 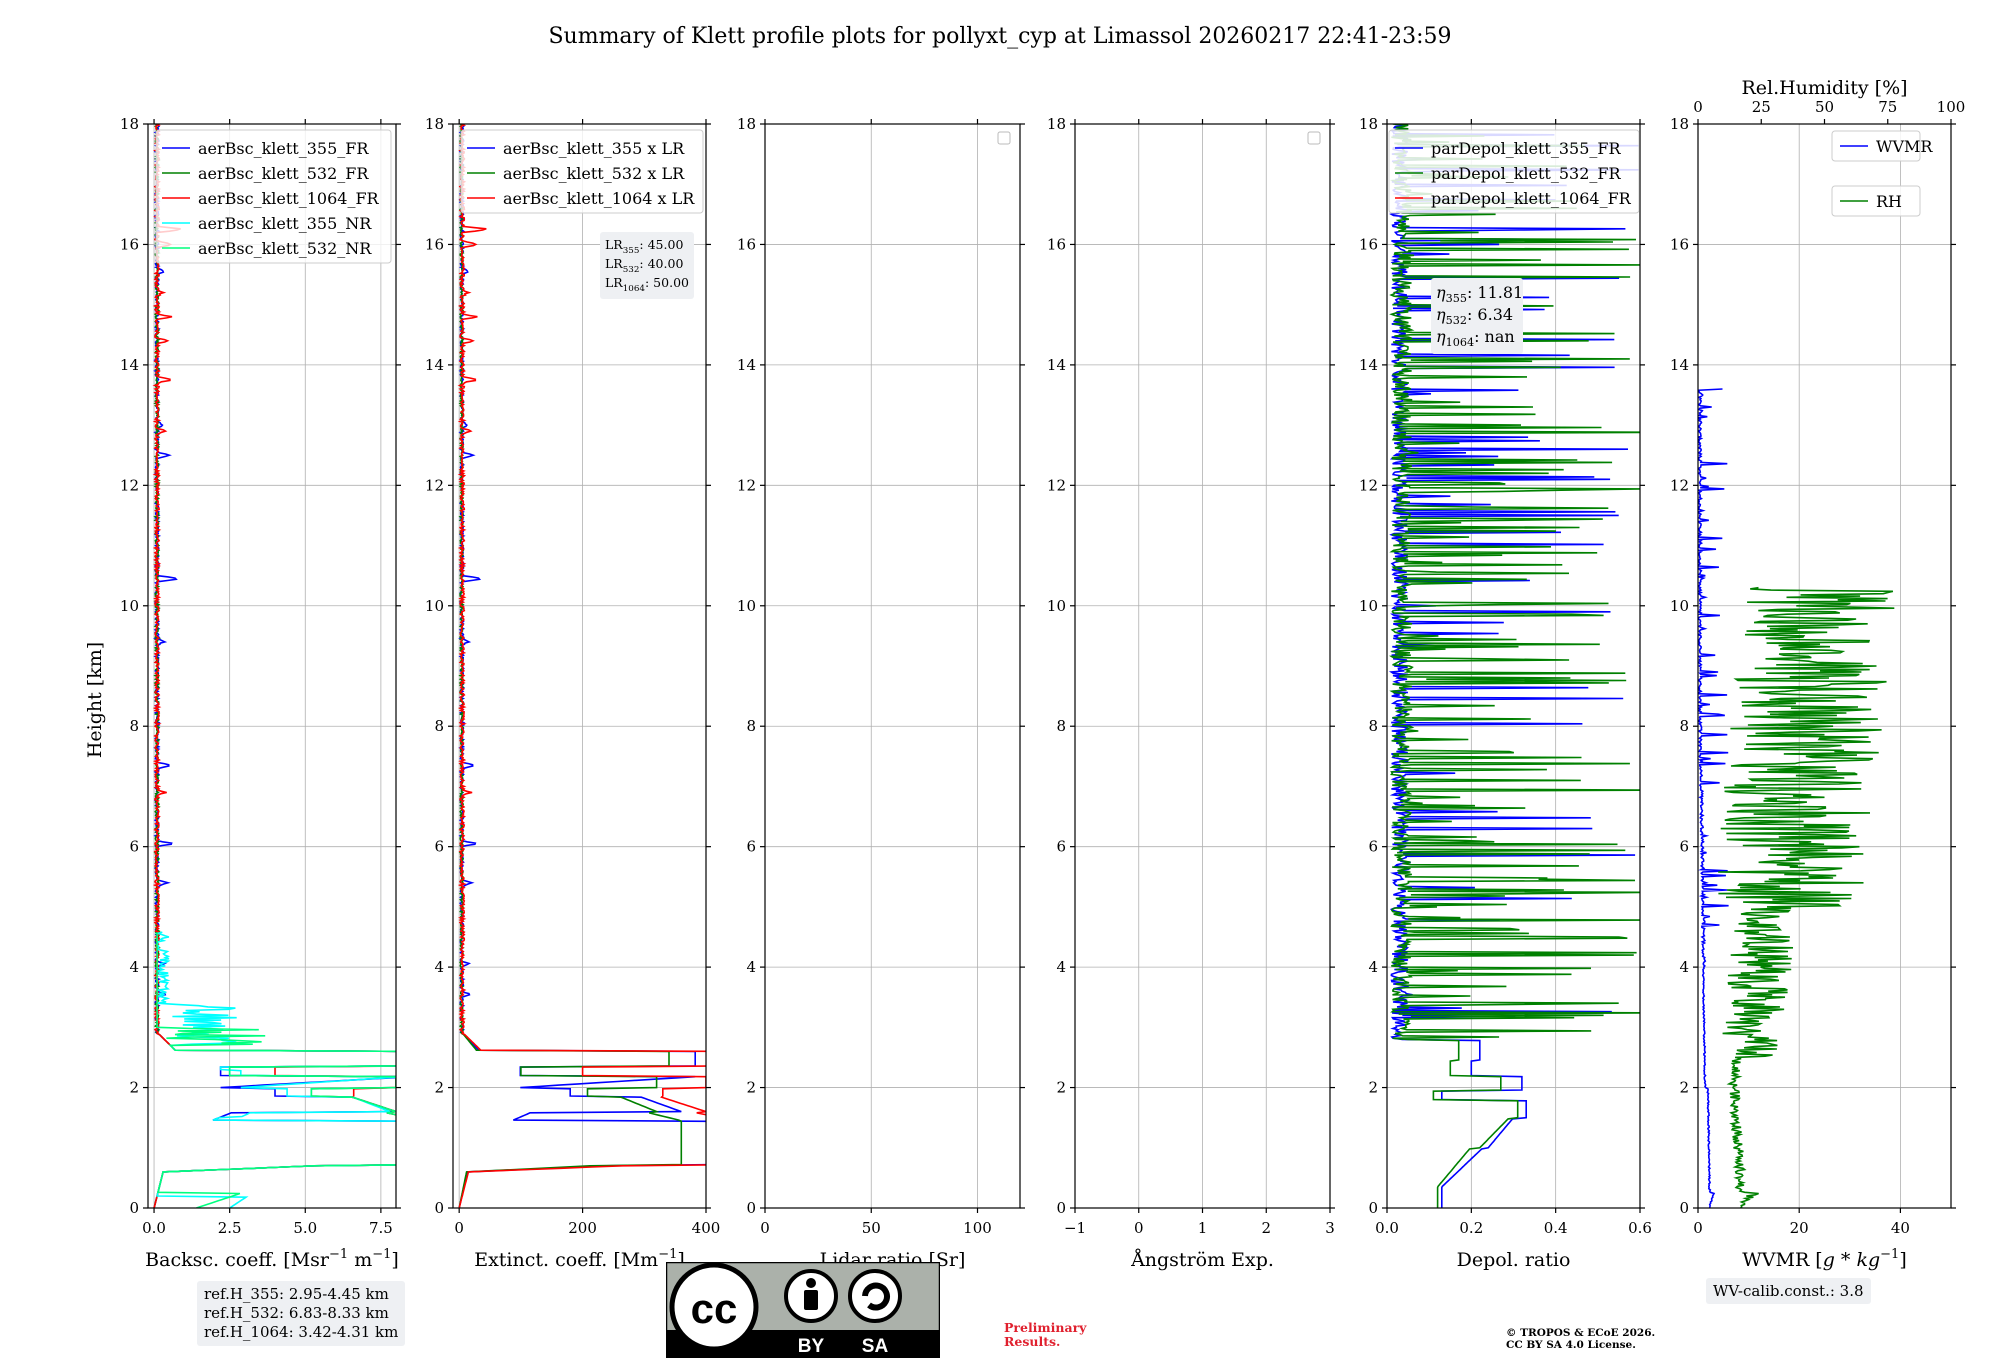 What do you see at coordinates (1514, 1260) in the screenshot?
I see `x-axis-label: Depol. ratio` at bounding box center [1514, 1260].